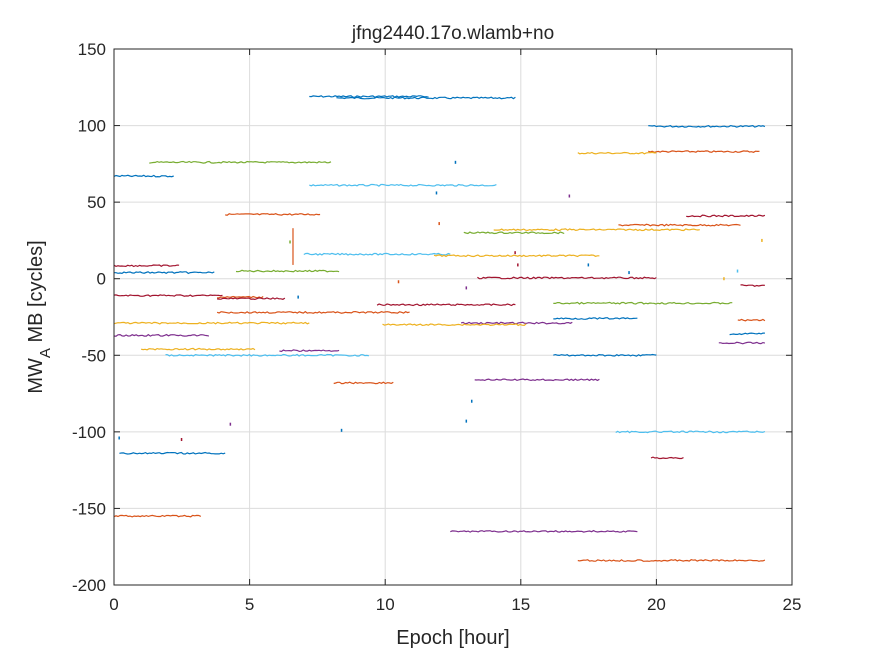  What do you see at coordinates (45, 353) in the screenshot?
I see `y-axis-label-subscript: A` at bounding box center [45, 353].